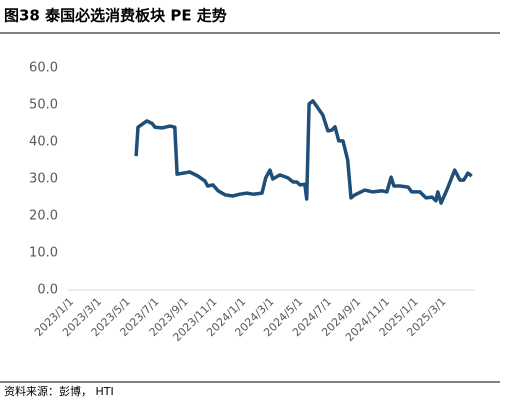  What do you see at coordinates (43, 216) in the screenshot?
I see `y-tick-label: 20.0` at bounding box center [43, 216].